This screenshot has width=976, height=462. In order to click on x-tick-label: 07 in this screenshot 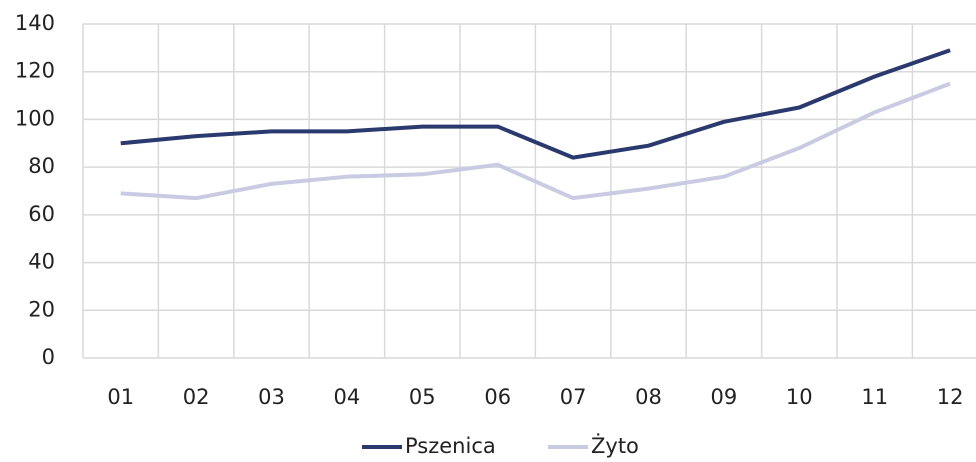, I will do `click(573, 397)`.